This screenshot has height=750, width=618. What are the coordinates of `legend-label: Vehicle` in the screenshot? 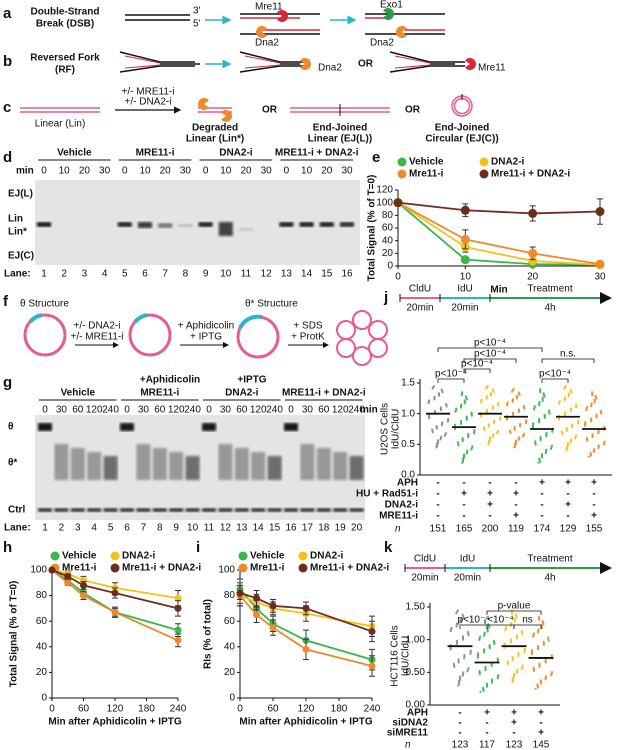 It's located at (79, 556).